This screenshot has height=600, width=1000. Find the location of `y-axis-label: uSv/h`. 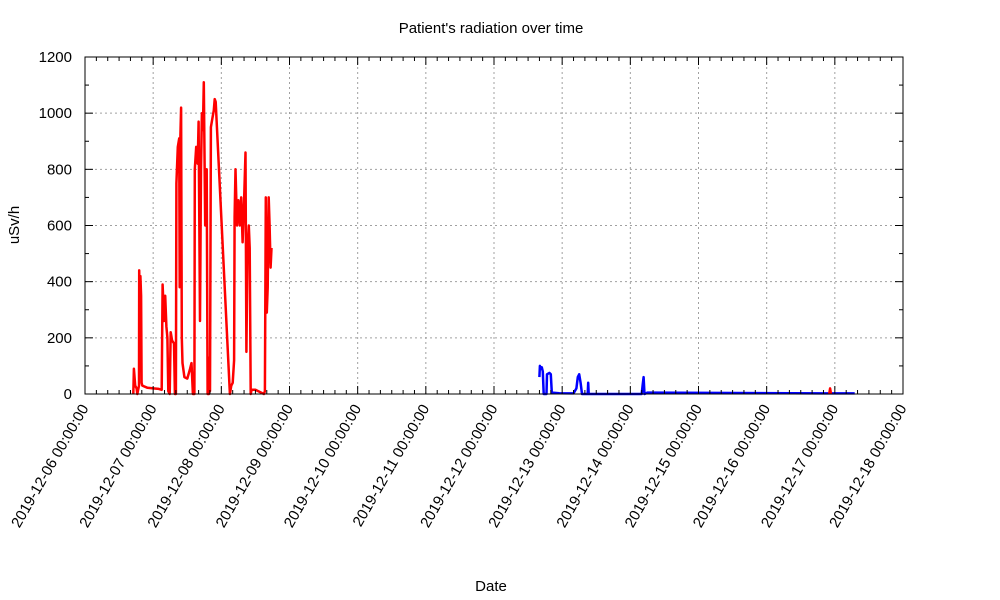

y-axis-label: uSv/h is located at coordinates (14, 225).